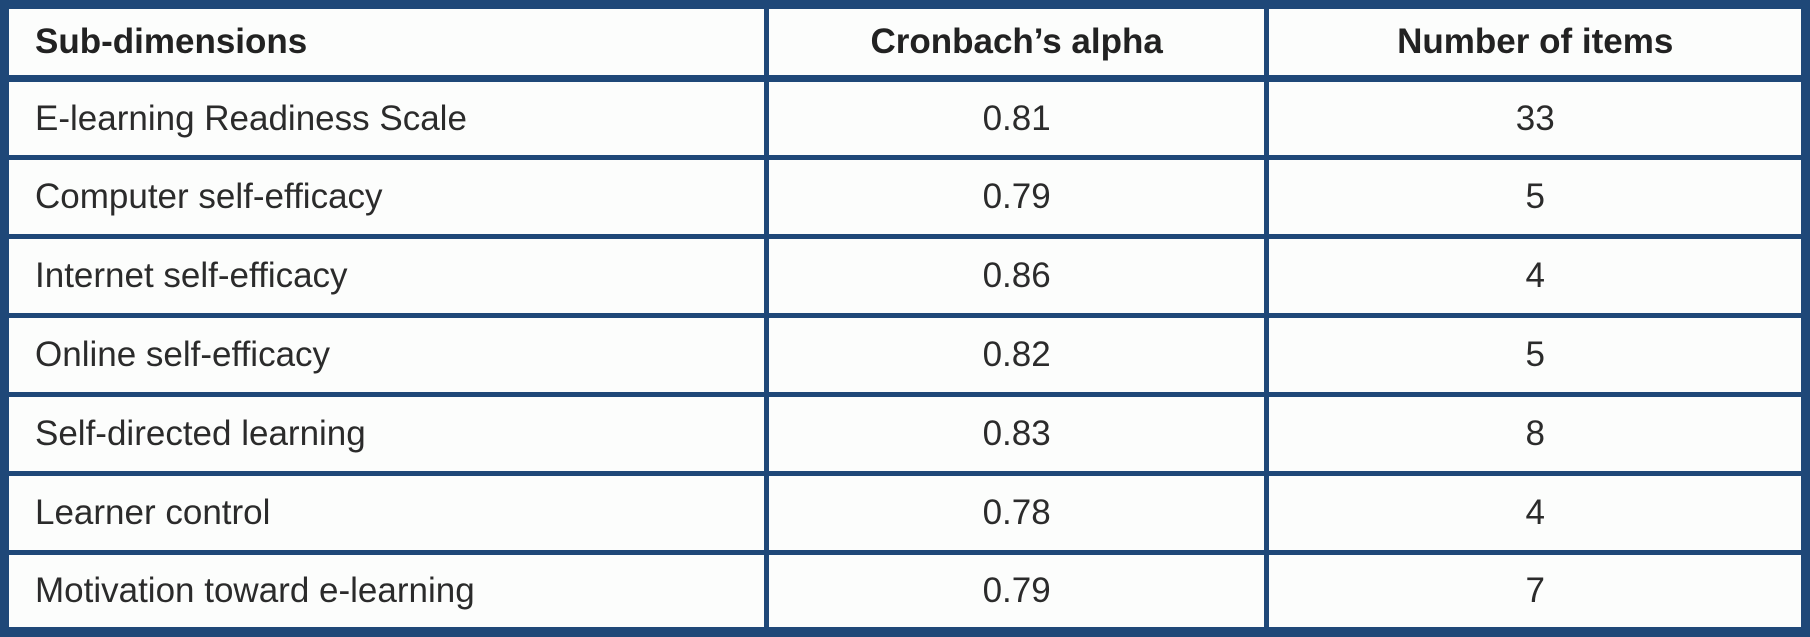  What do you see at coordinates (384, 41) in the screenshot?
I see `column-header-sub-dimensions: Sub-dimensions` at bounding box center [384, 41].